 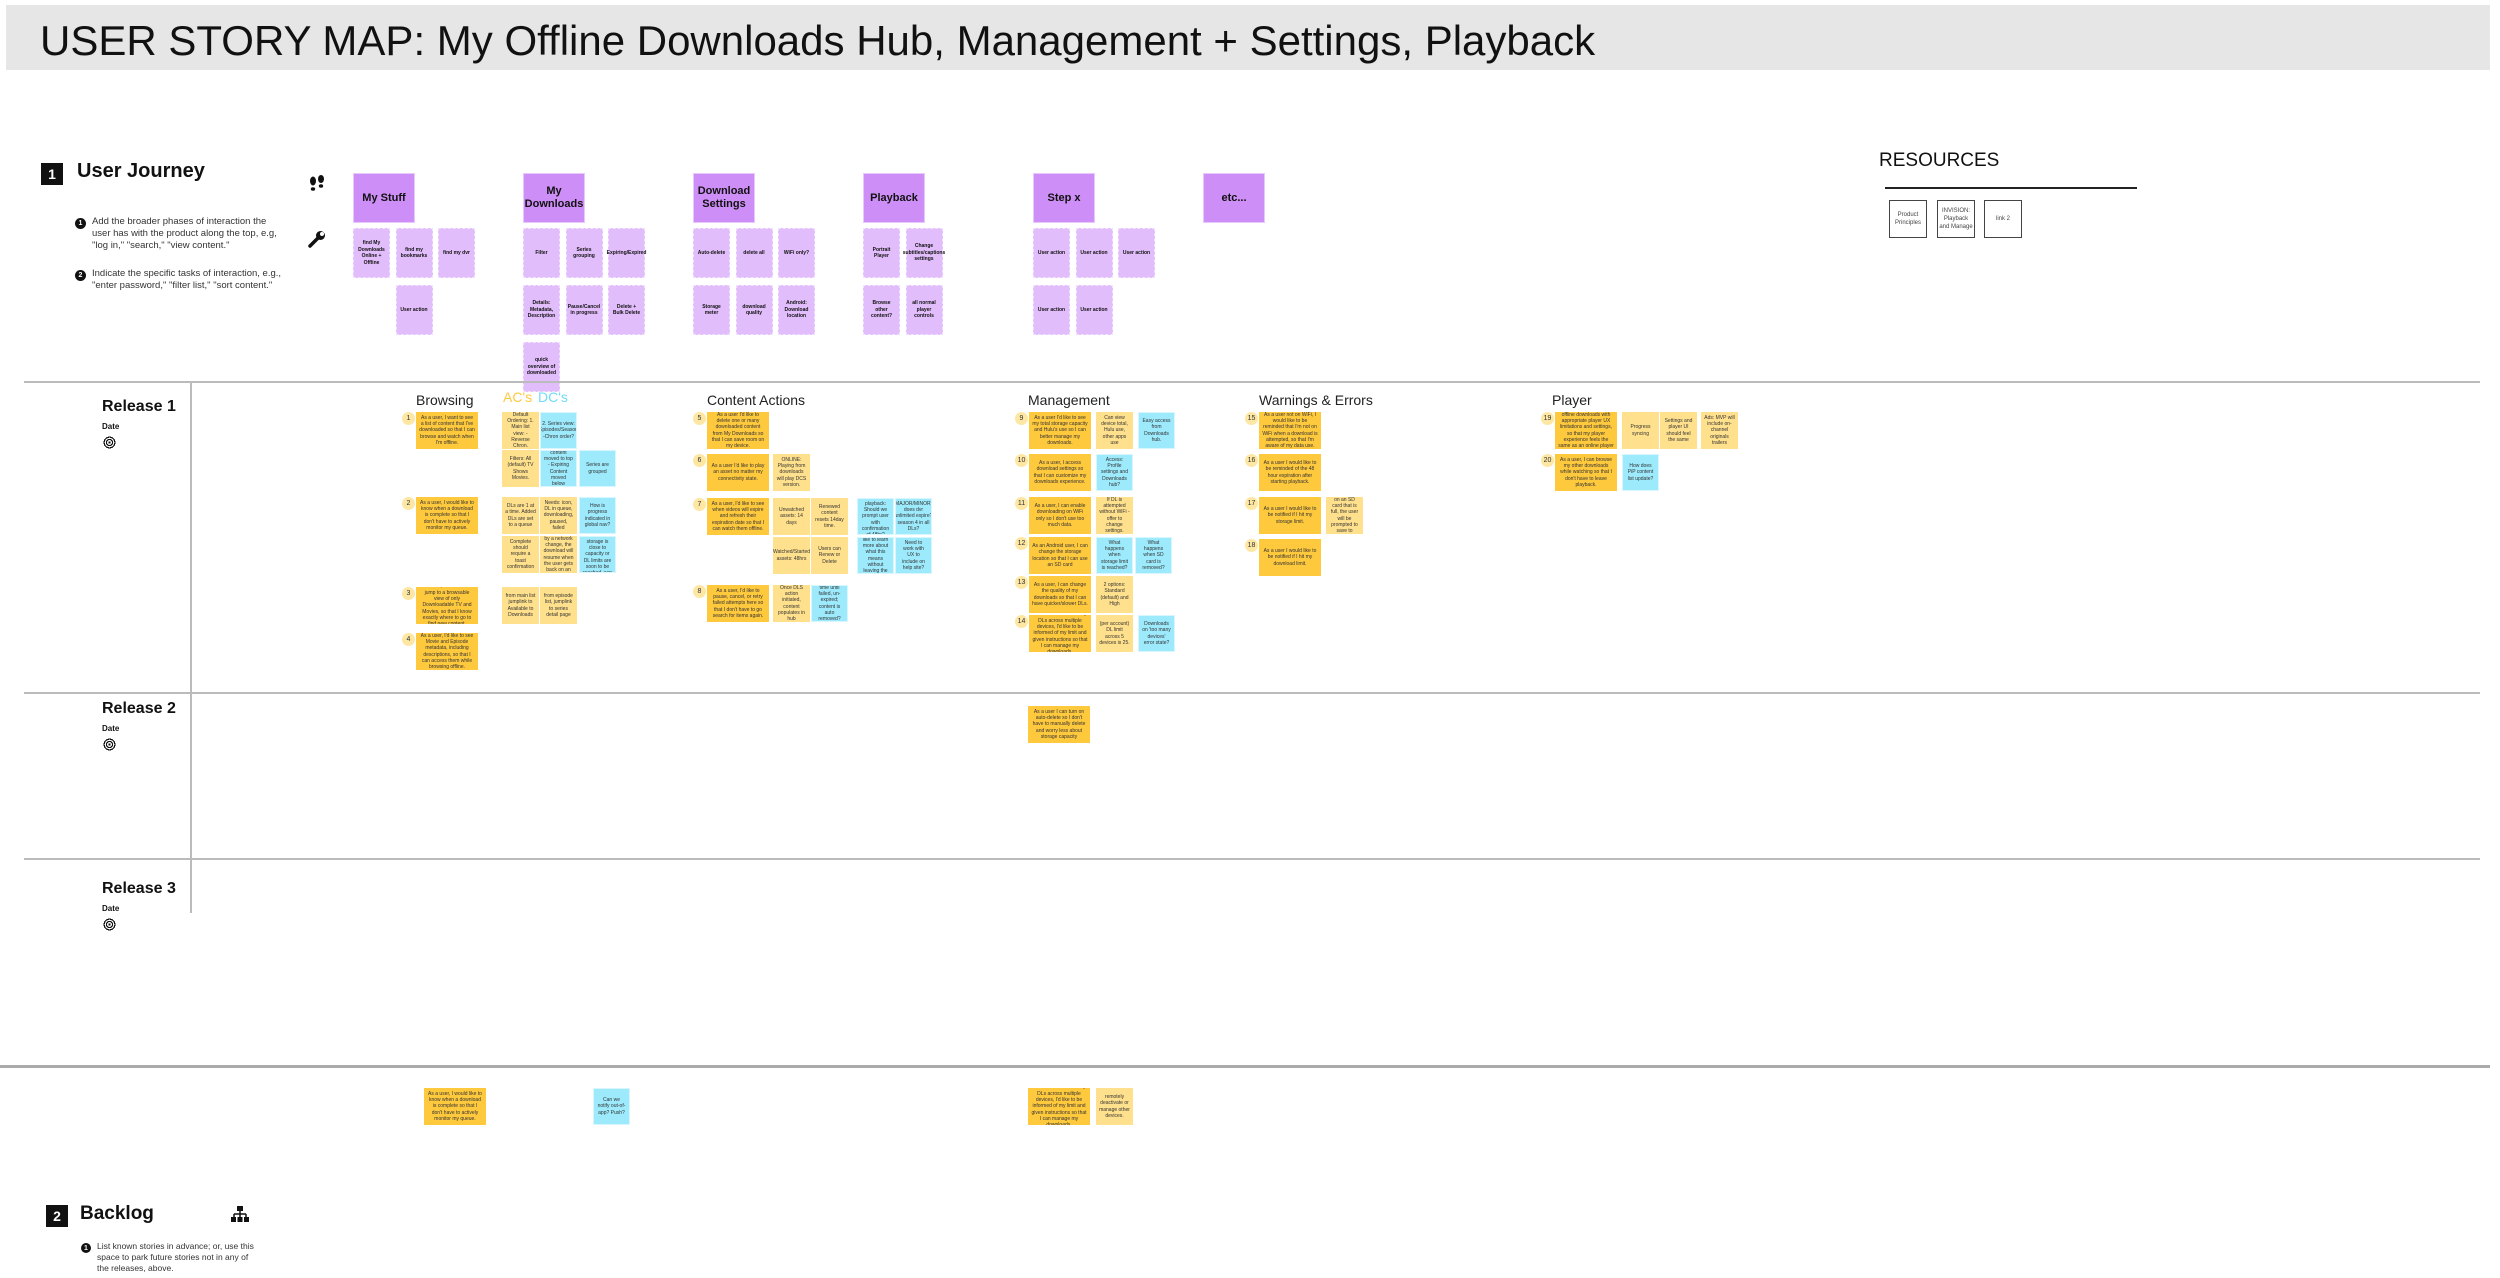 I want to click on acceptance-criteria-card: Users can Renew or Delete, so click(x=829, y=555).